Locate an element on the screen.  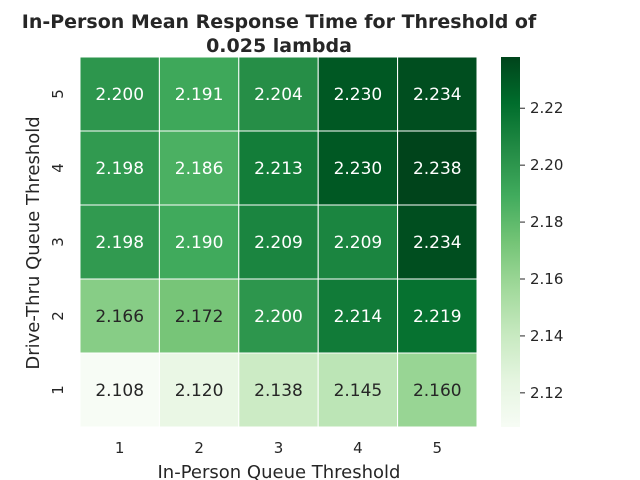
y-tick-label: 5 is located at coordinates (58, 94).